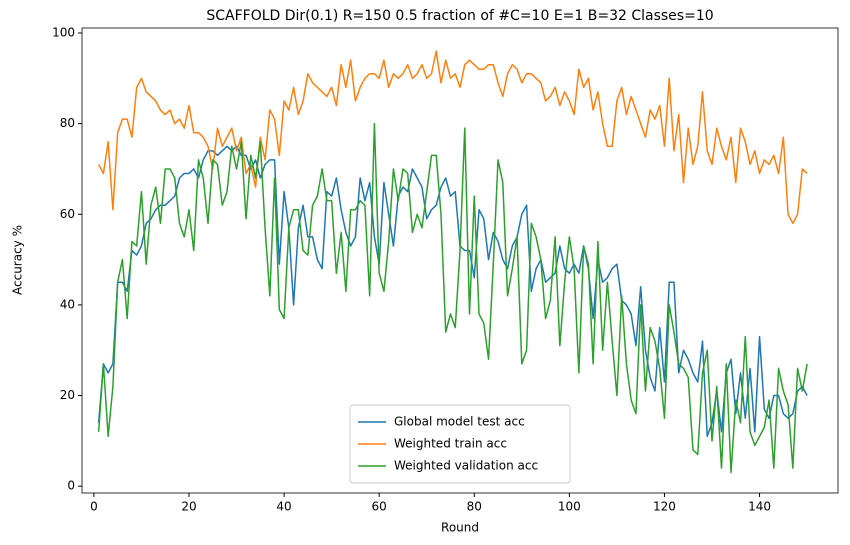 This screenshot has height=545, width=850. Describe the element at coordinates (188, 507) in the screenshot. I see `x-tick-label: 20` at that location.